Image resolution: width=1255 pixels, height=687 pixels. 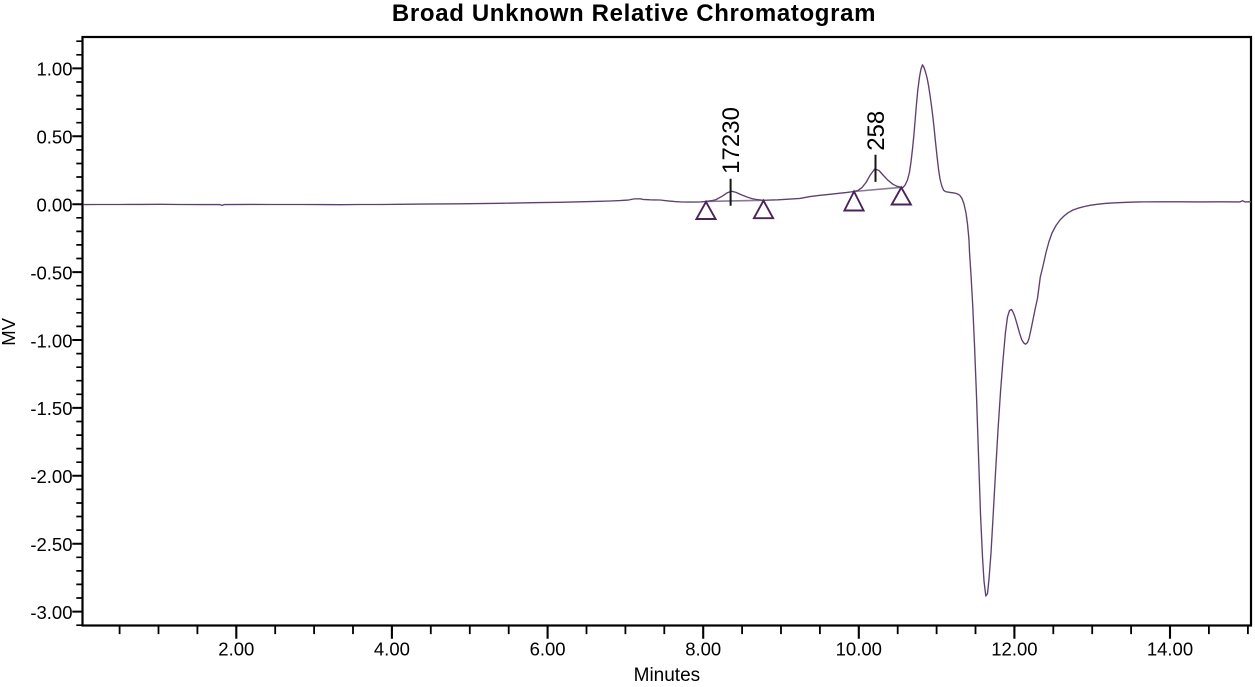 What do you see at coordinates (51, 340) in the screenshot?
I see `svg-text: -1.00` at bounding box center [51, 340].